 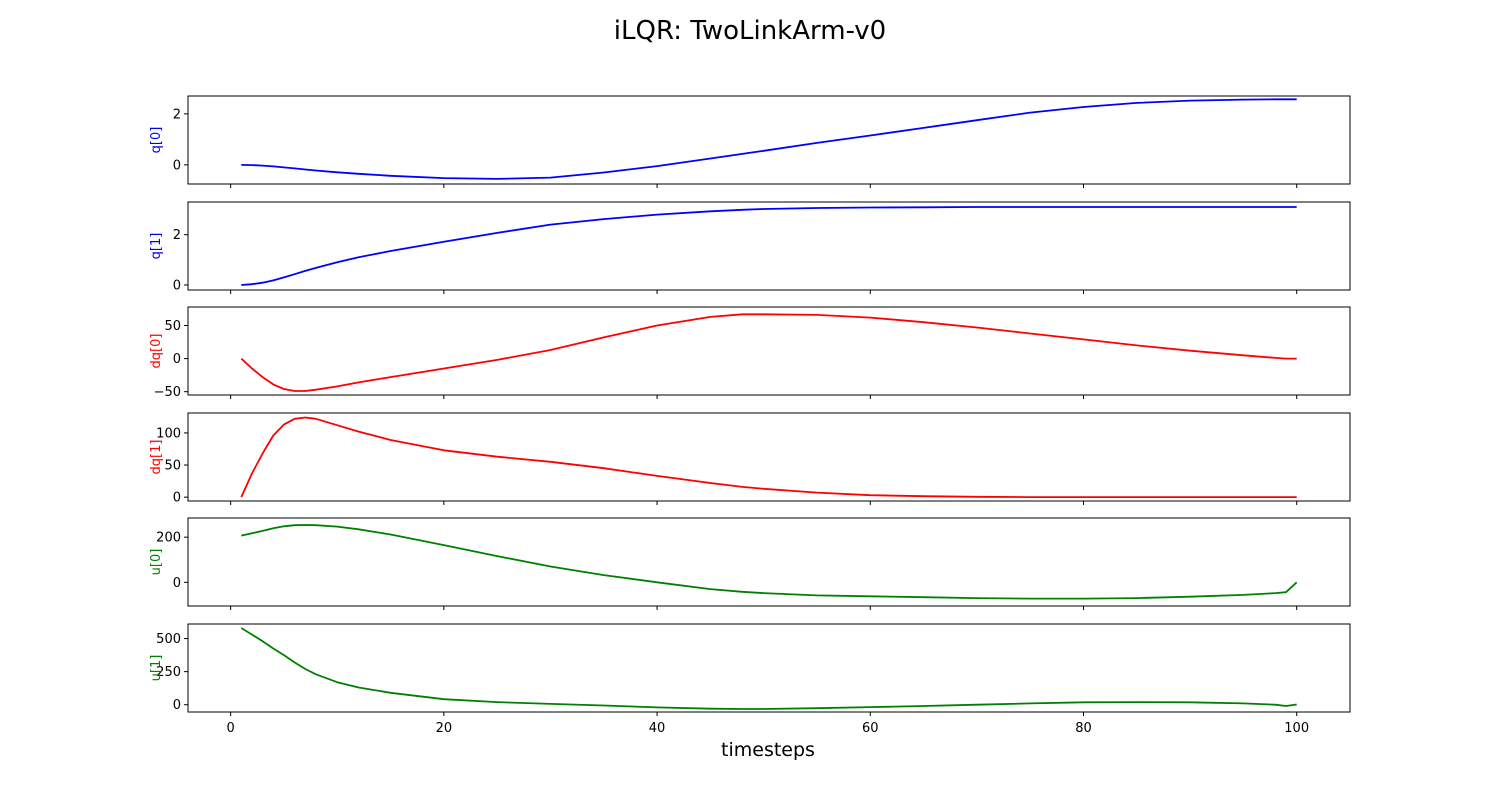 I want to click on subplot-q1: 0 2 q[1], so click(x=750, y=247).